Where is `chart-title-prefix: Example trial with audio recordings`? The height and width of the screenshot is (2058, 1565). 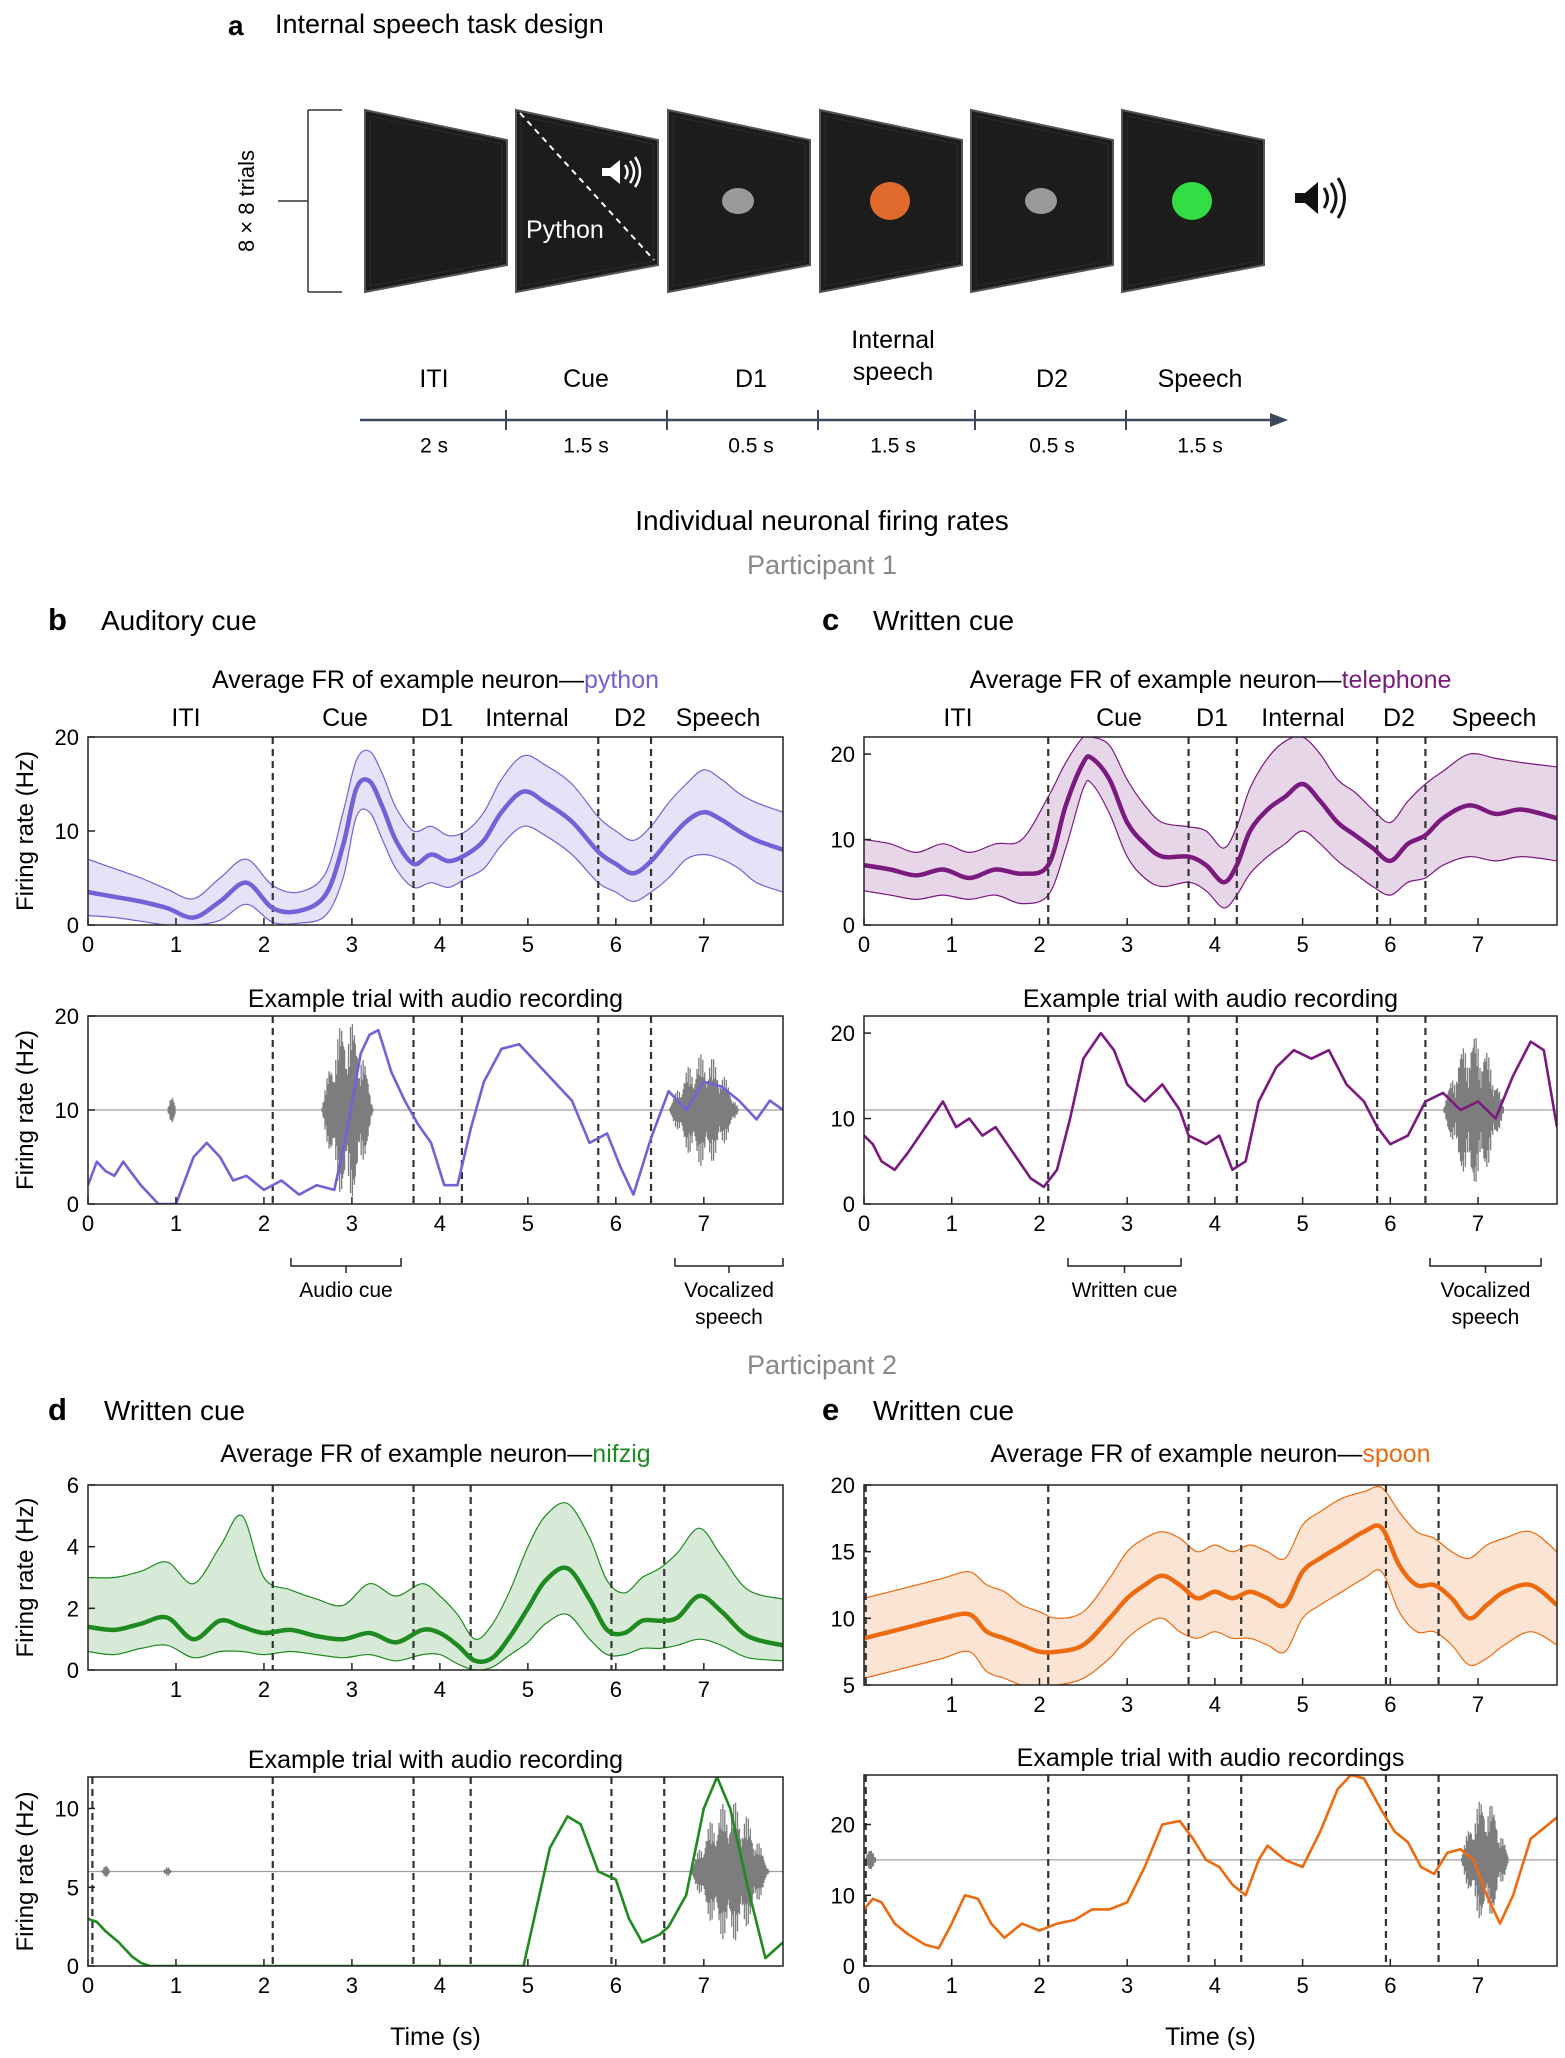 chart-title-prefix: Example trial with audio recordings is located at coordinates (1211, 1758).